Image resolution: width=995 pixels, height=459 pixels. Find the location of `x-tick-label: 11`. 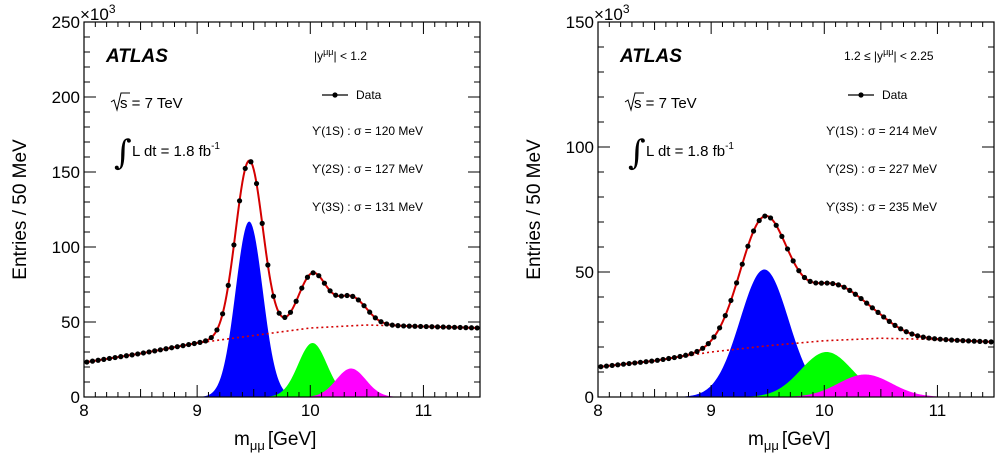

x-tick-label: 11 is located at coordinates (938, 410).